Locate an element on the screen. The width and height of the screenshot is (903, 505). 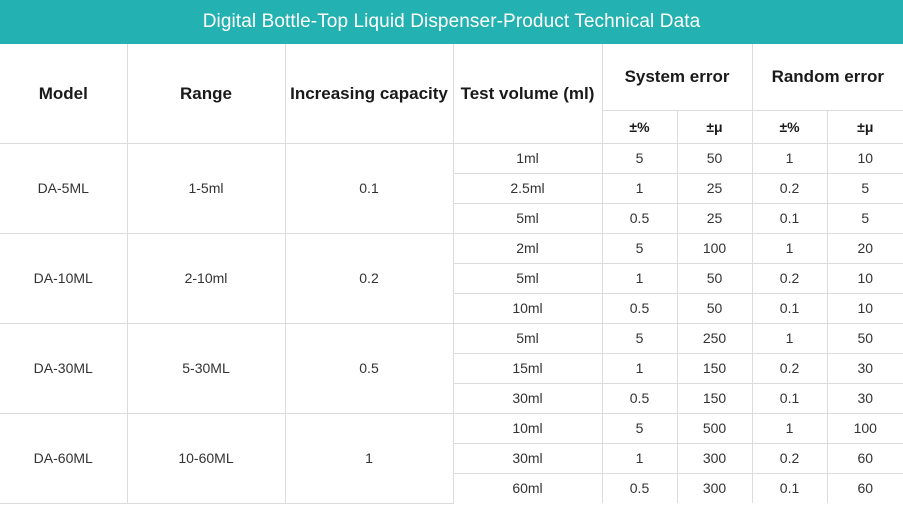
header-system-error: System error is located at coordinates (677, 77).